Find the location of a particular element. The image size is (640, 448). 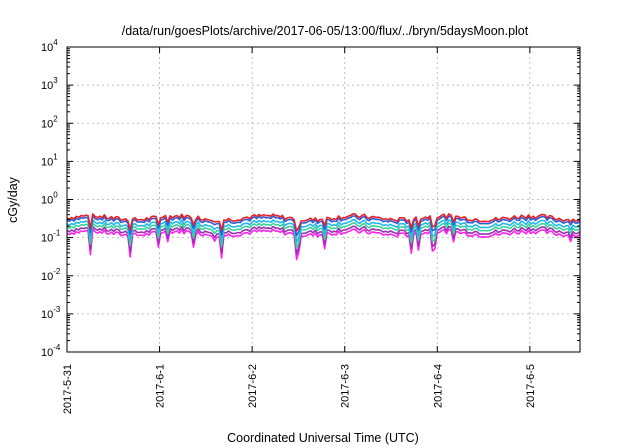

x-tick-label: 2017-6-1 is located at coordinates (161, 386).